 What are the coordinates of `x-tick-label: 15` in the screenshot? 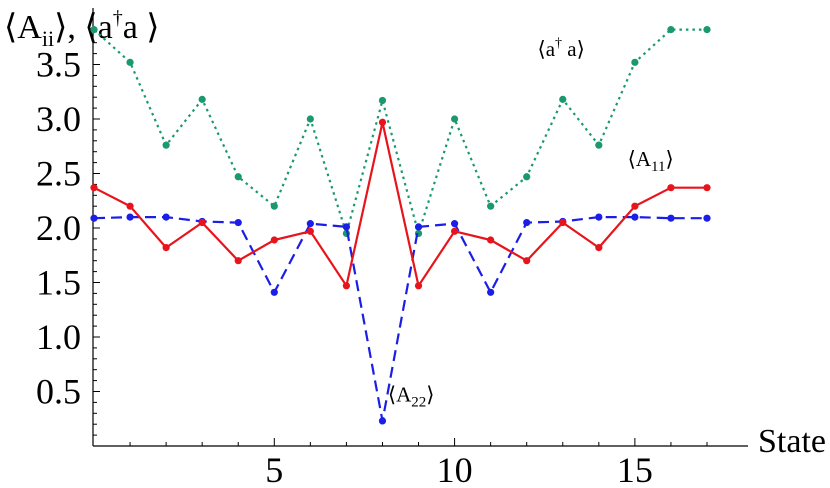 It's located at (635, 469).